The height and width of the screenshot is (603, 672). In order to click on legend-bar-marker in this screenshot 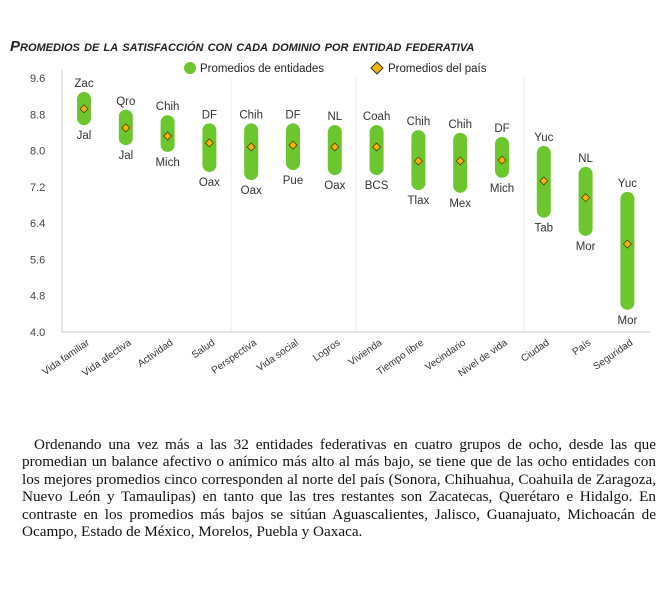, I will do `click(190, 68)`.